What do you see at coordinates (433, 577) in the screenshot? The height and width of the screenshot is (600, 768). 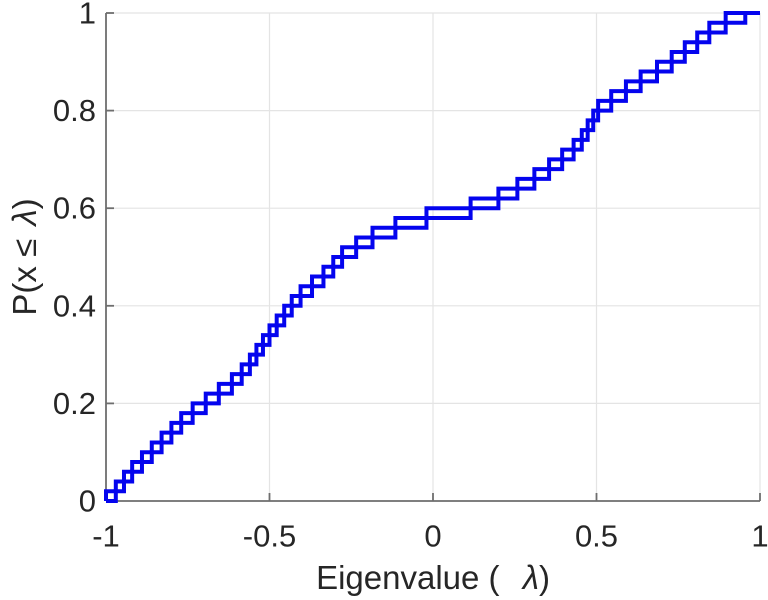 I see `x-axis-label: Eigenvalue ( λ)` at bounding box center [433, 577].